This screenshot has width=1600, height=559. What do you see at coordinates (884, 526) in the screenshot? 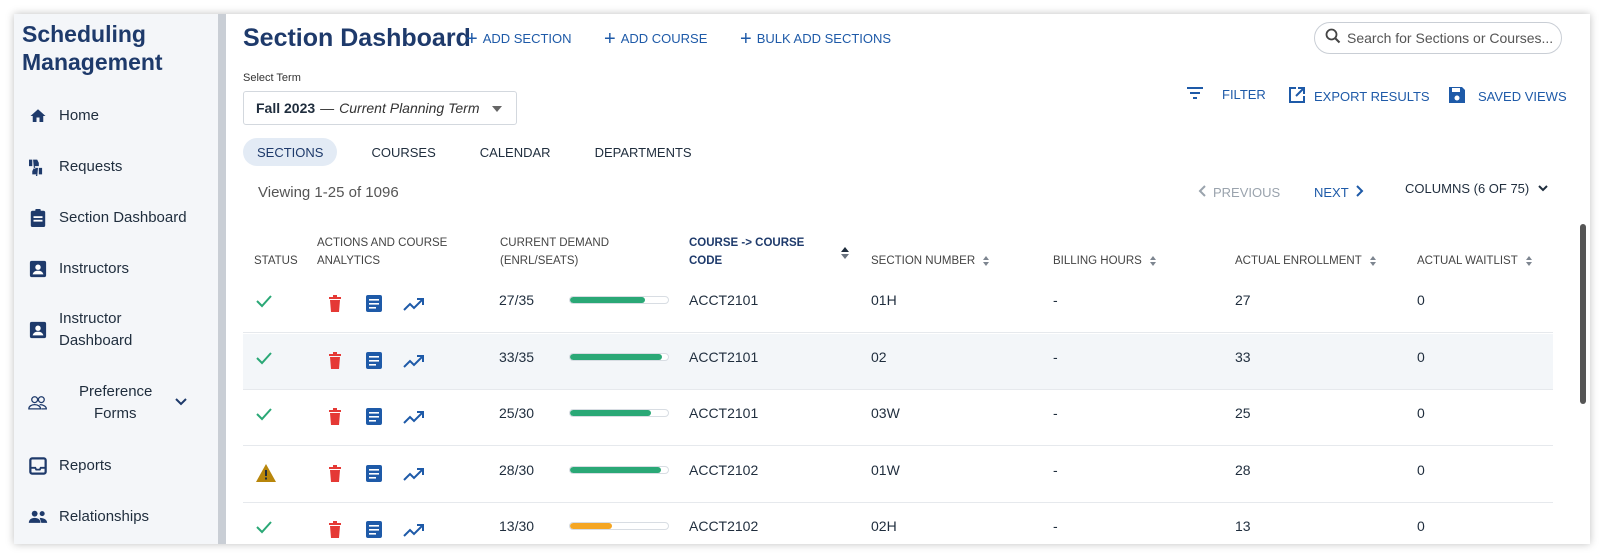
I see `section-number: 02H` at bounding box center [884, 526].